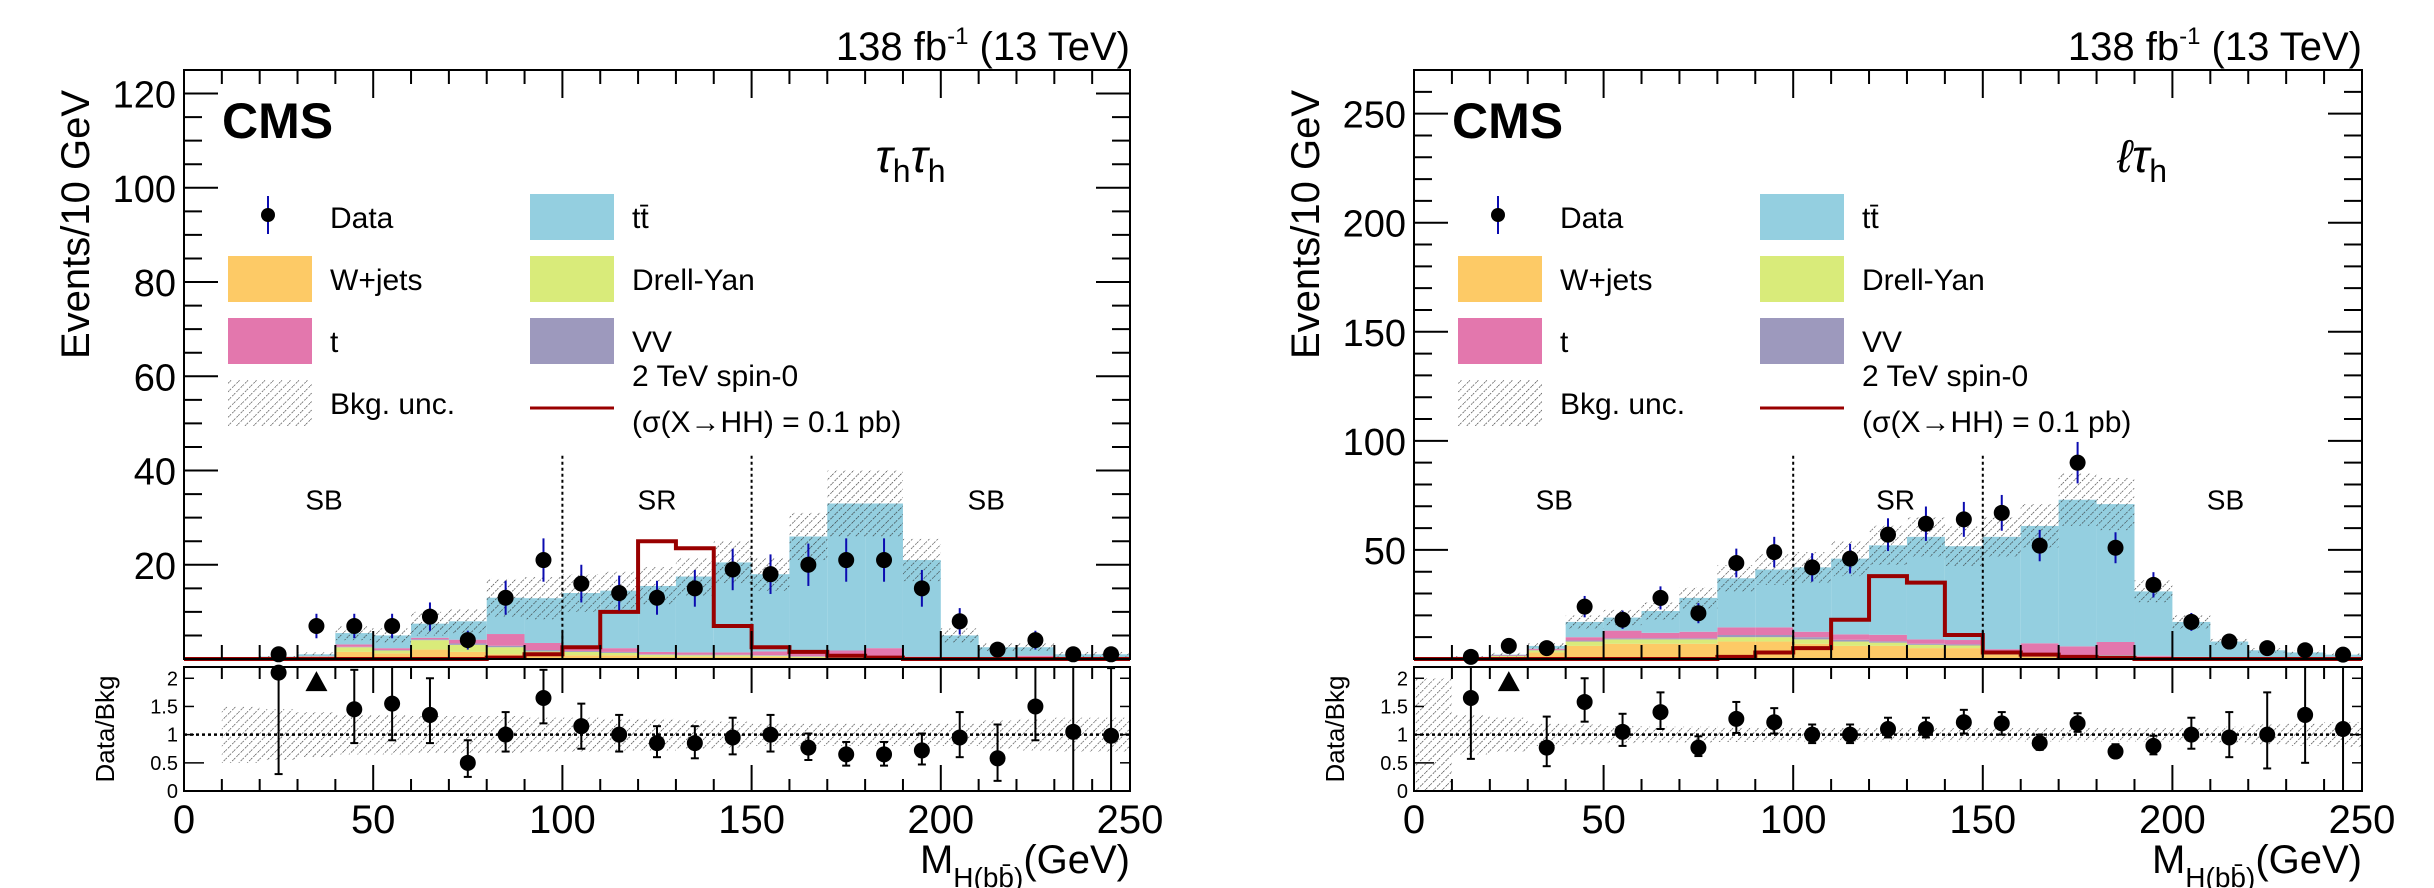 The height and width of the screenshot is (888, 2434). Describe the element at coordinates (144, 96) in the screenshot. I see `y-tick-label: 120` at that location.